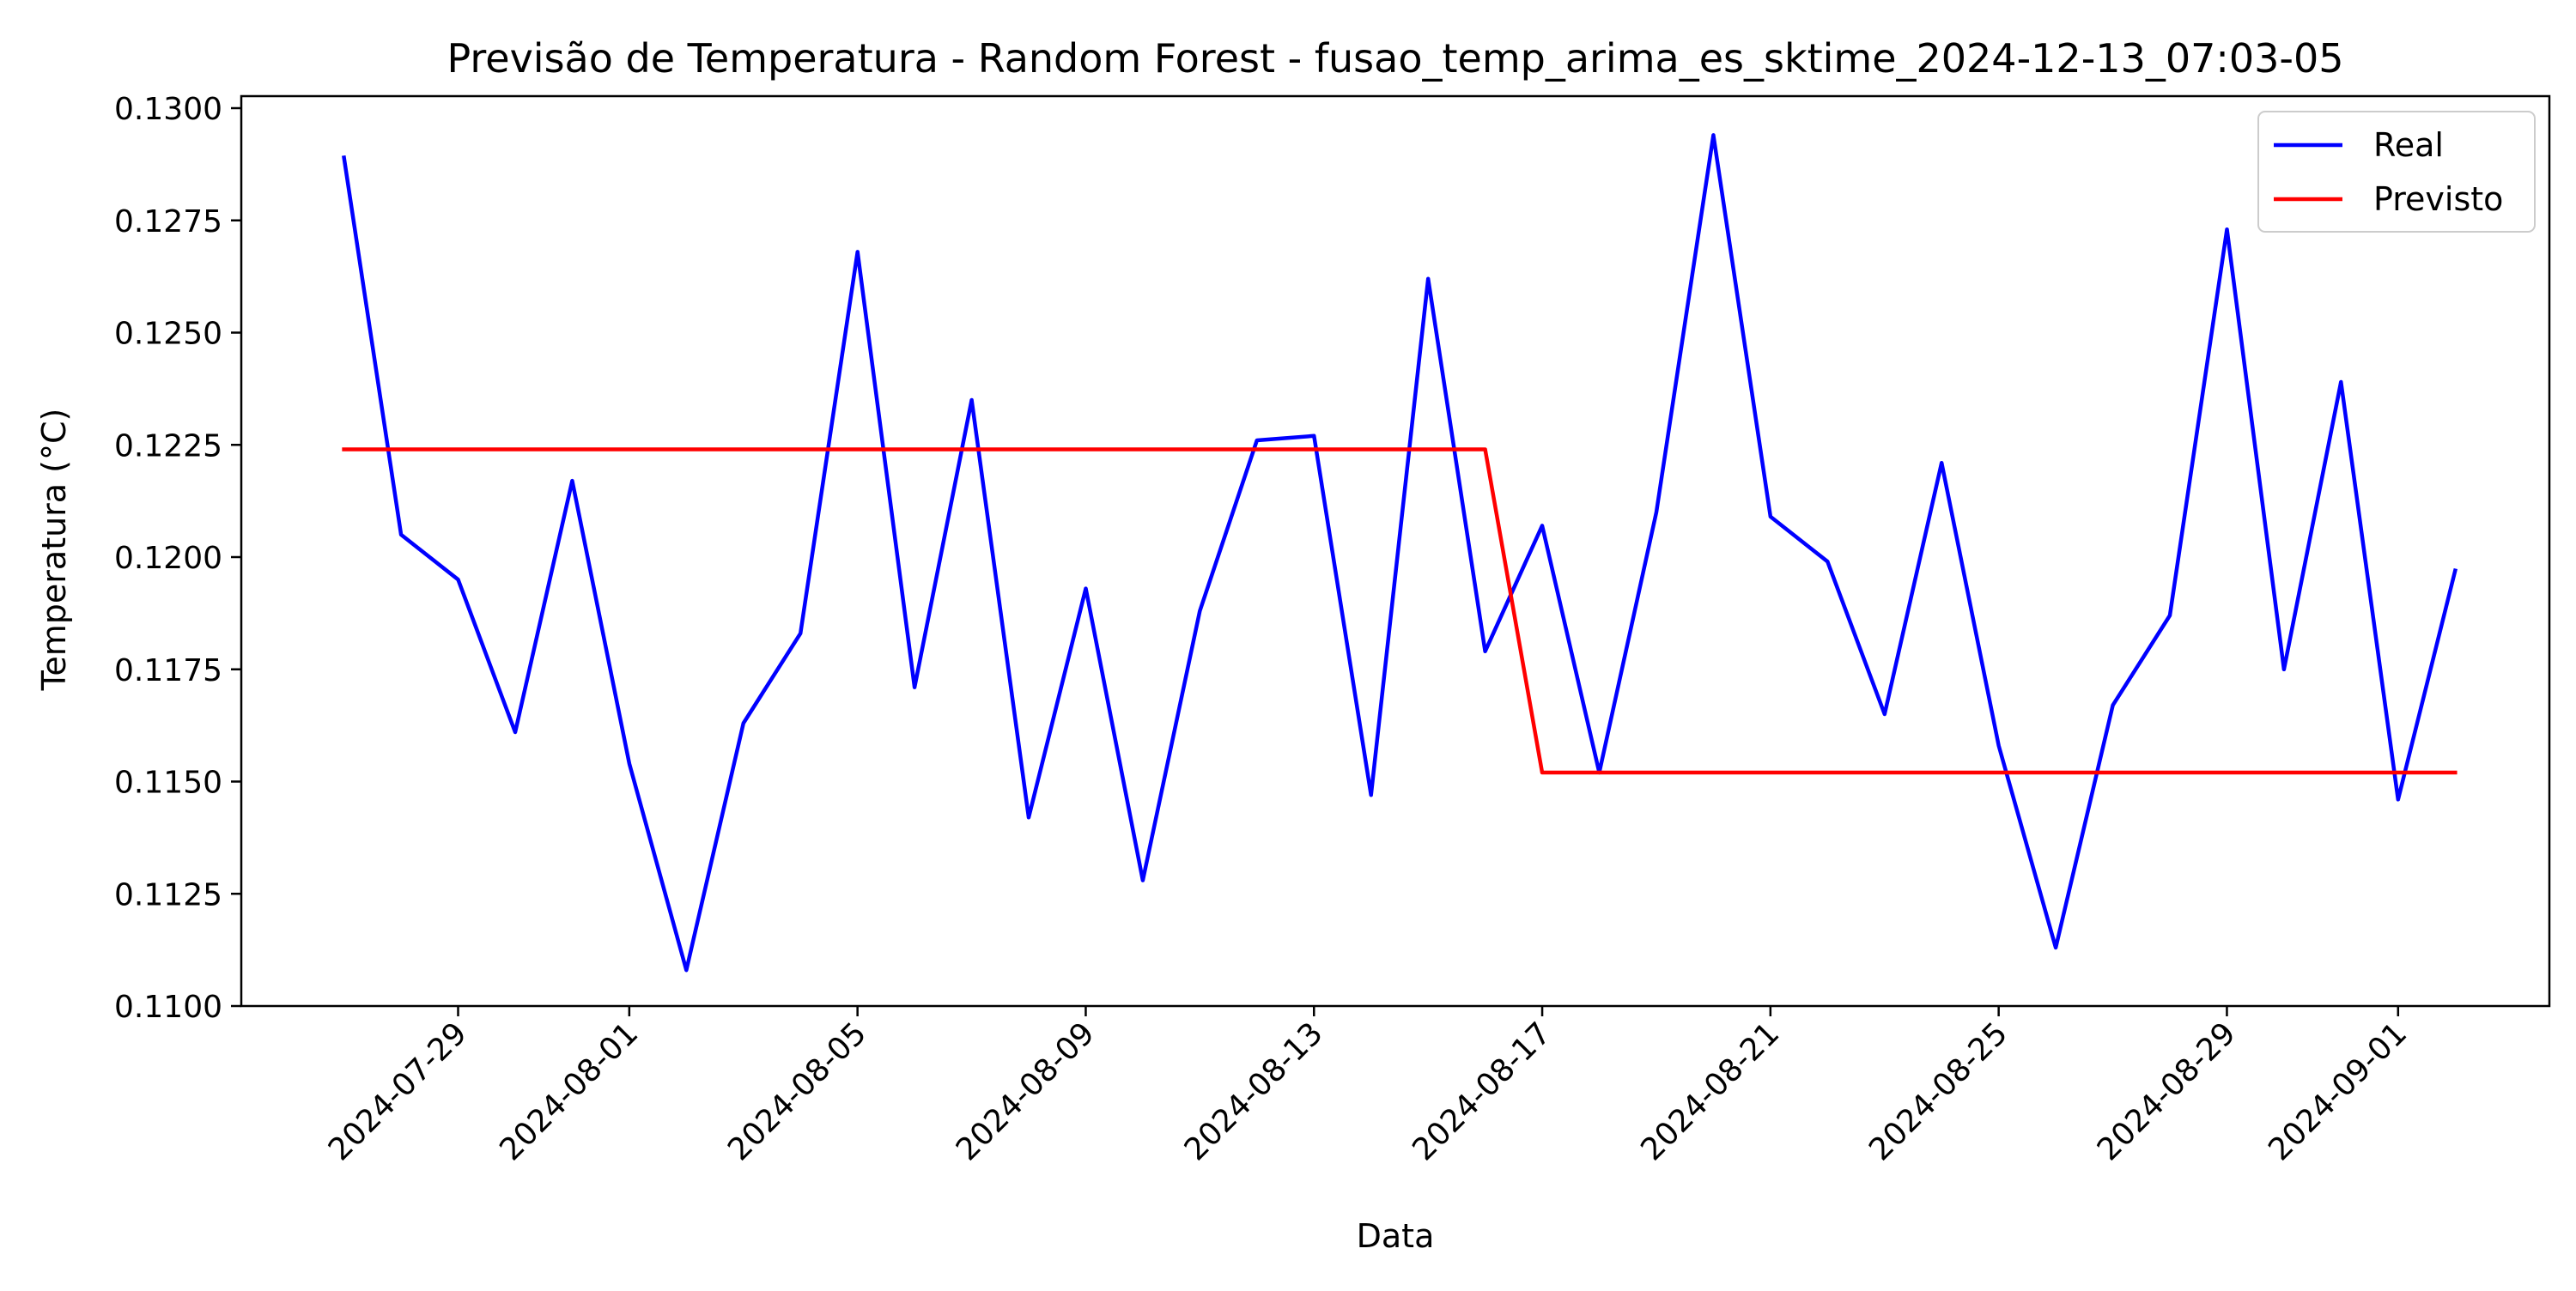  Describe the element at coordinates (168, 446) in the screenshot. I see `y-tick-label: 0.1225` at that location.